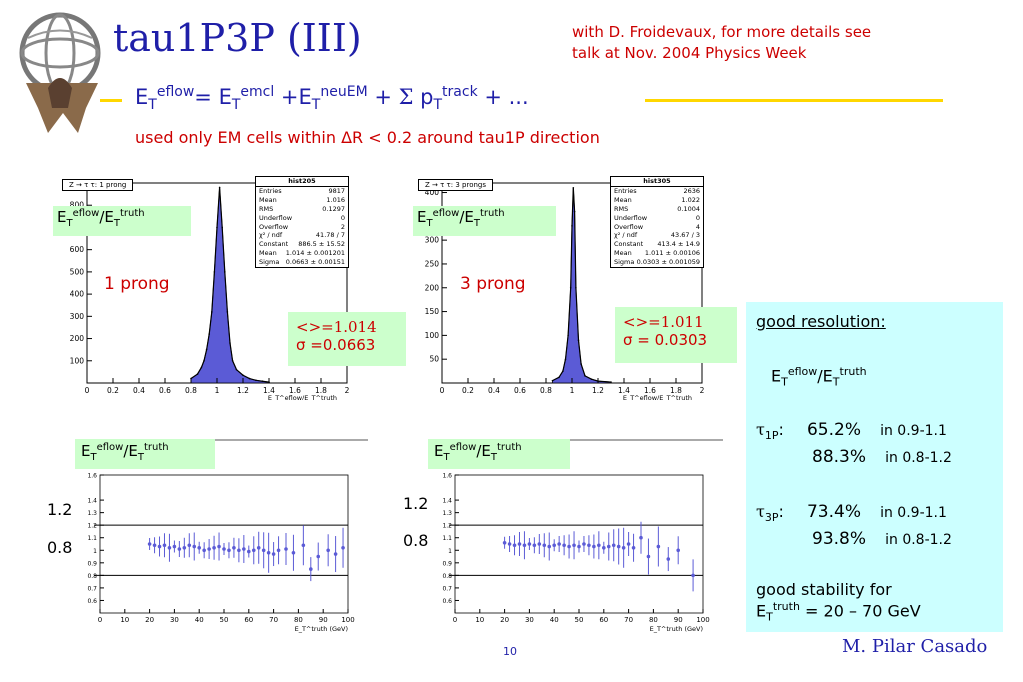 This screenshot has height=682, width=1023. Describe the element at coordinates (199, 620) in the screenshot. I see `profile1-xtick-label: 40` at that location.